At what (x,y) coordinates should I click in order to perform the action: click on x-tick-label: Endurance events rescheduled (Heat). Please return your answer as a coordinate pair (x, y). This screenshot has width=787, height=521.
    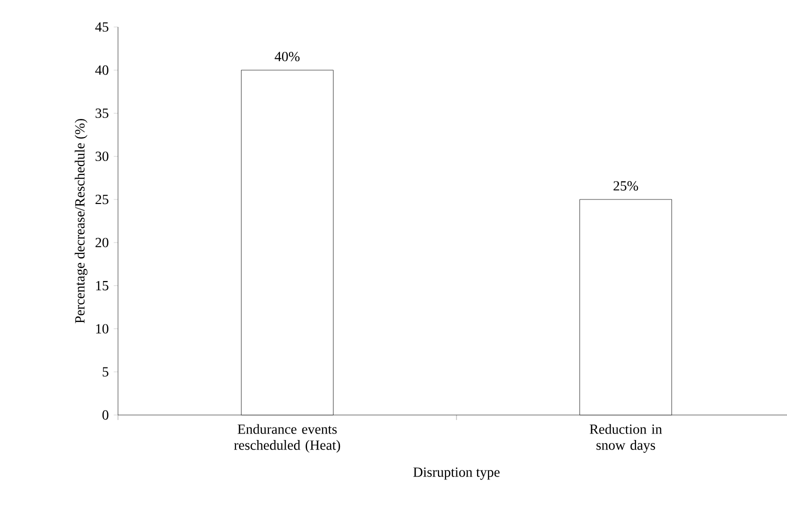
    Looking at the image, I should click on (287, 438).